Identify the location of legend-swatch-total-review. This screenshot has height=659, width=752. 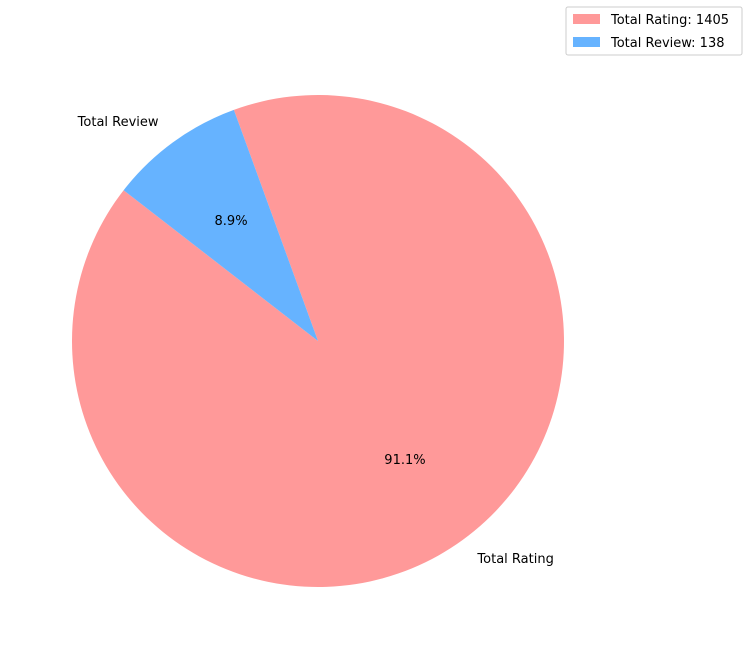
(586, 42).